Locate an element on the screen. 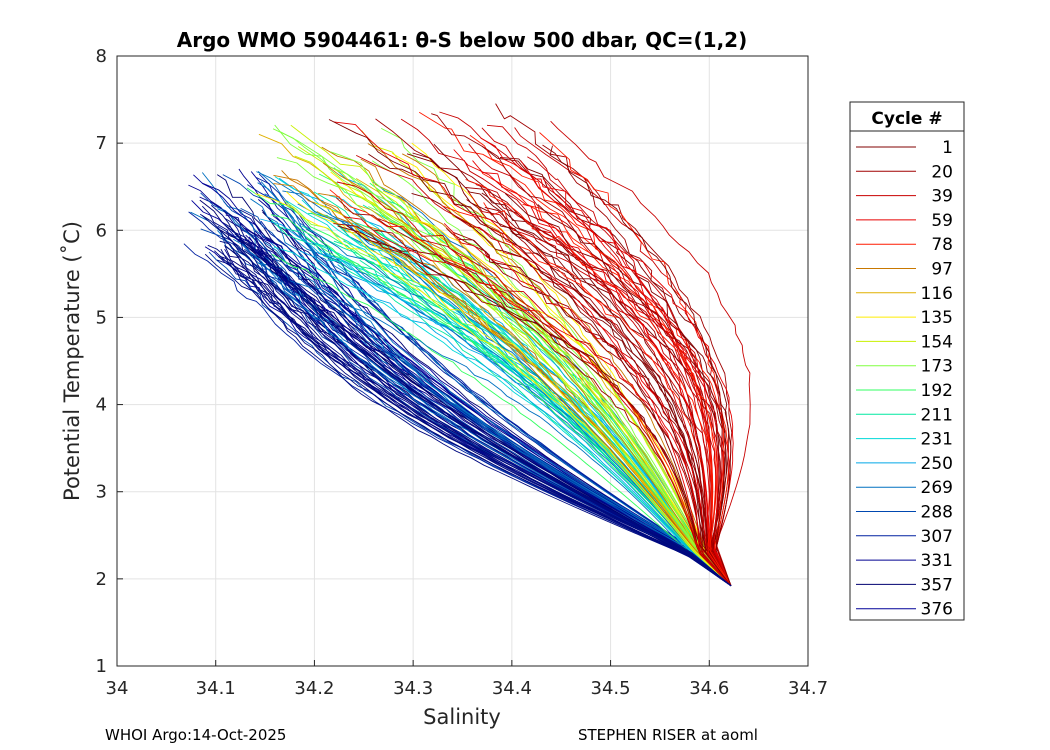 This screenshot has height=750, width=1050. x-tick-label: 34.7 is located at coordinates (808, 688).